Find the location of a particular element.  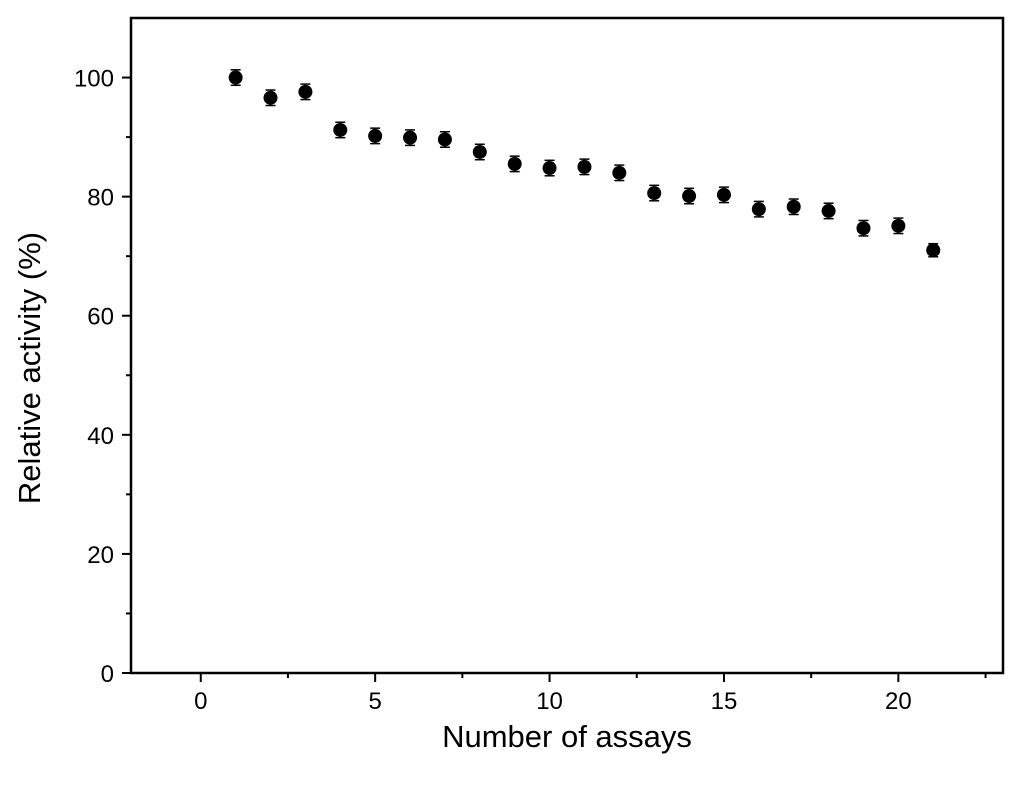

y-tick-label: 40 is located at coordinates (100, 436).